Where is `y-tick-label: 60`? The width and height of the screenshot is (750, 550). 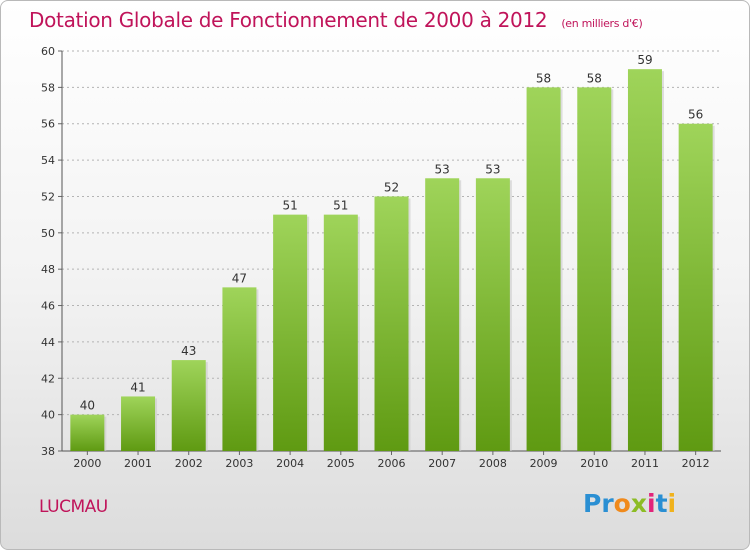 y-tick-label: 60 is located at coordinates (48, 51).